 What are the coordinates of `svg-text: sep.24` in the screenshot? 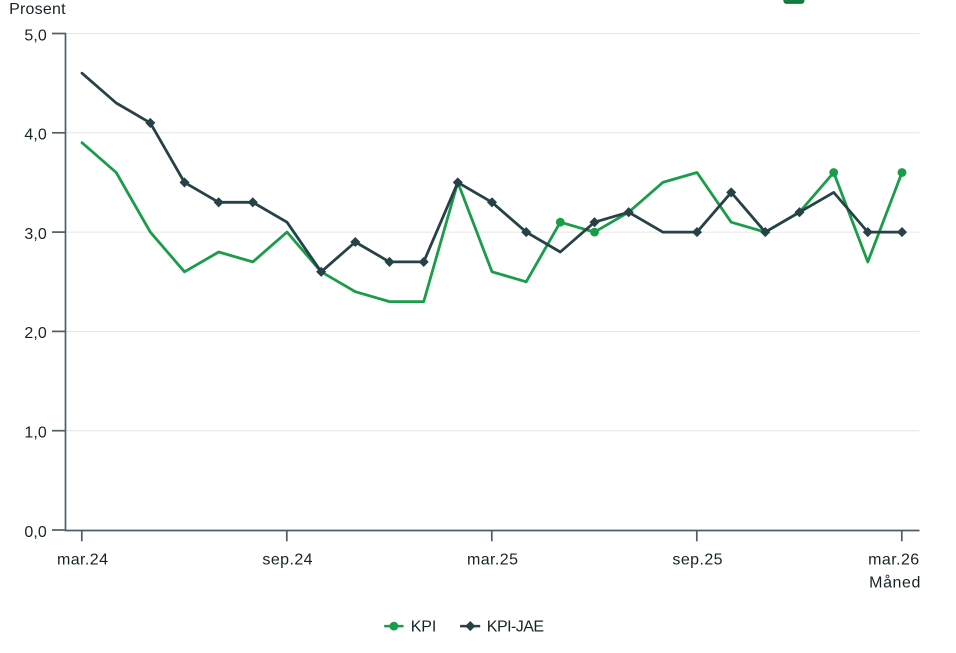 It's located at (287, 560).